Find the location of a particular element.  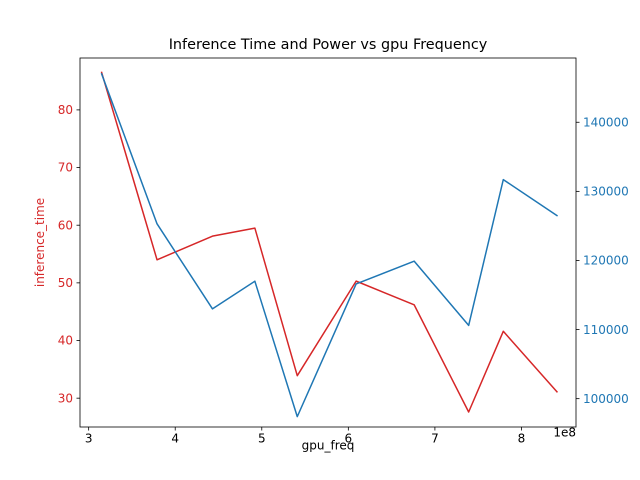

x-tick-label: 4 is located at coordinates (175, 439).